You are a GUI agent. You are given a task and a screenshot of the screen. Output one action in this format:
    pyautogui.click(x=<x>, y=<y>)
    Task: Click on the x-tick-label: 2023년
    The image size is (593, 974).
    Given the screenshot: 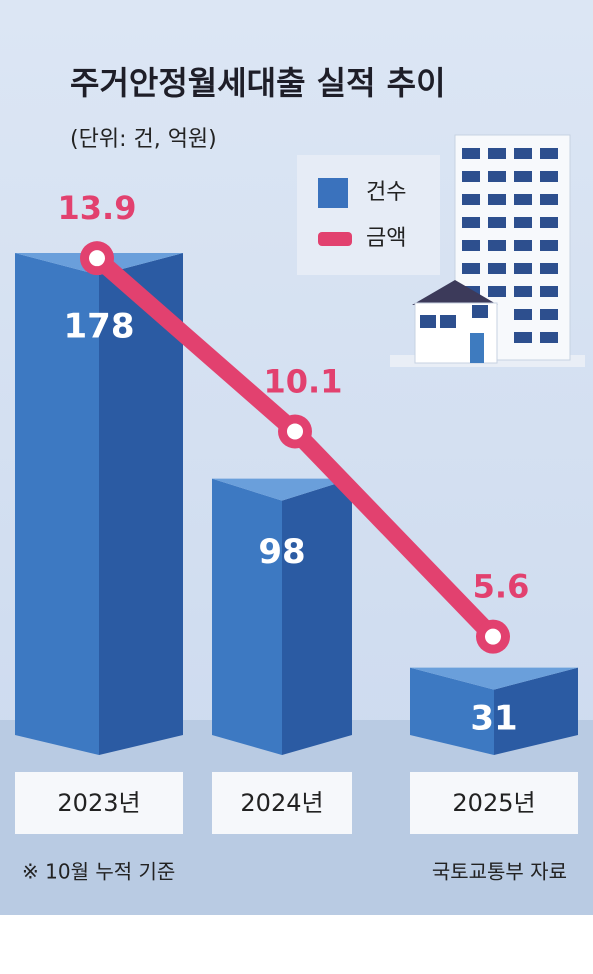 What is the action you would take?
    pyautogui.click(x=98, y=803)
    